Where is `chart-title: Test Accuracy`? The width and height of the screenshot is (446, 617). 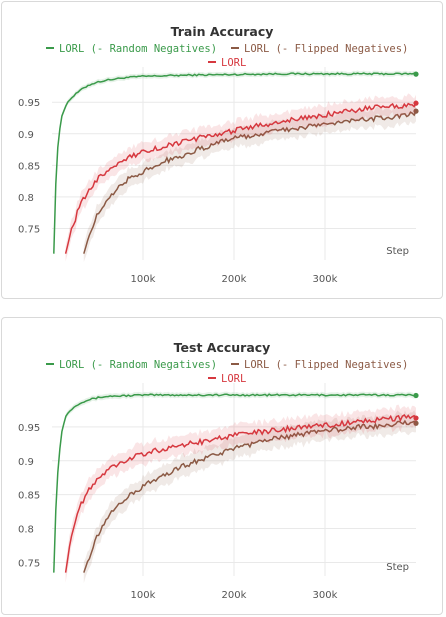
chart-title: Test Accuracy is located at coordinates (222, 347).